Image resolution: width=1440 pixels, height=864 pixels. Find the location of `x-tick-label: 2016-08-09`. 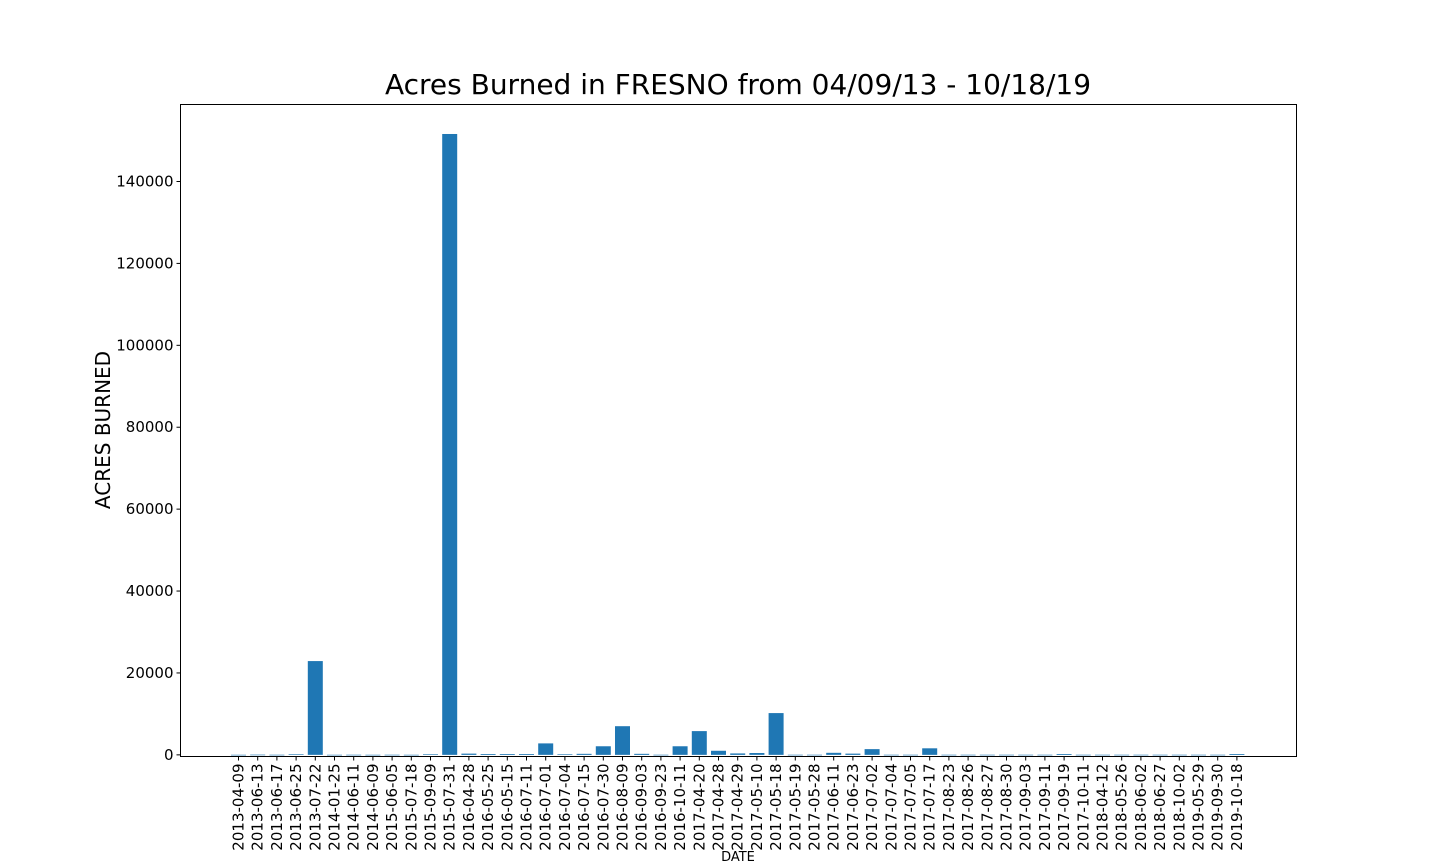

x-tick-label: 2016-08-09 is located at coordinates (623, 807).